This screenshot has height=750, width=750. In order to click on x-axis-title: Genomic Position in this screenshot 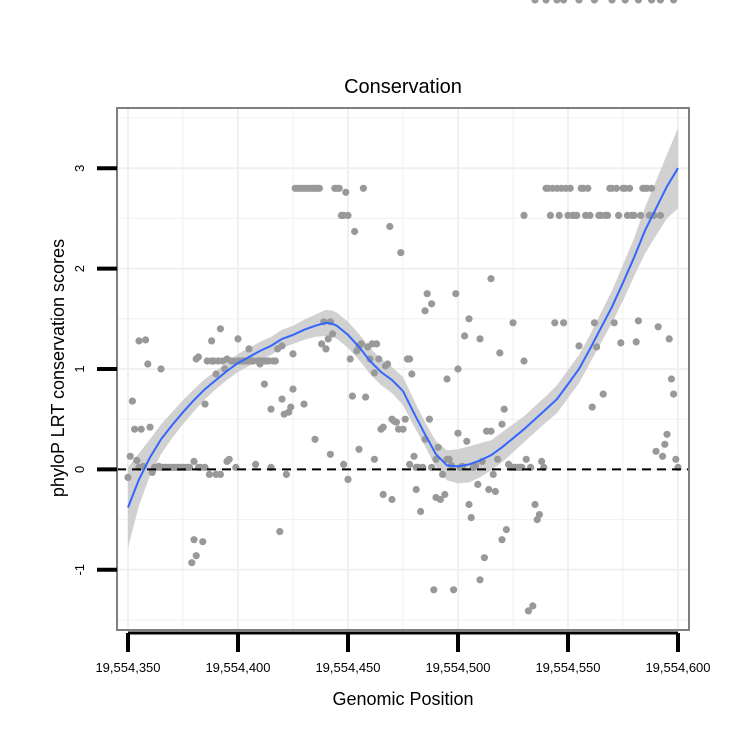, I will do `click(402, 699)`.